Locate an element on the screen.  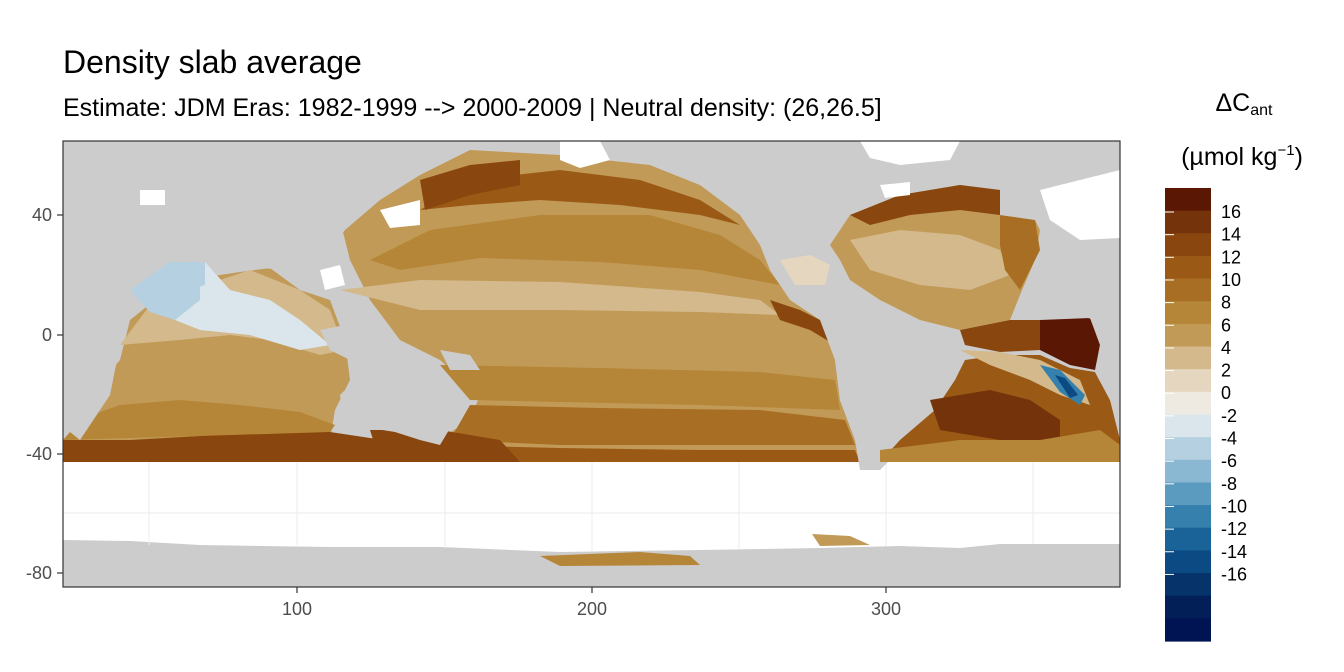
gridlines is located at coordinates (591, 507).